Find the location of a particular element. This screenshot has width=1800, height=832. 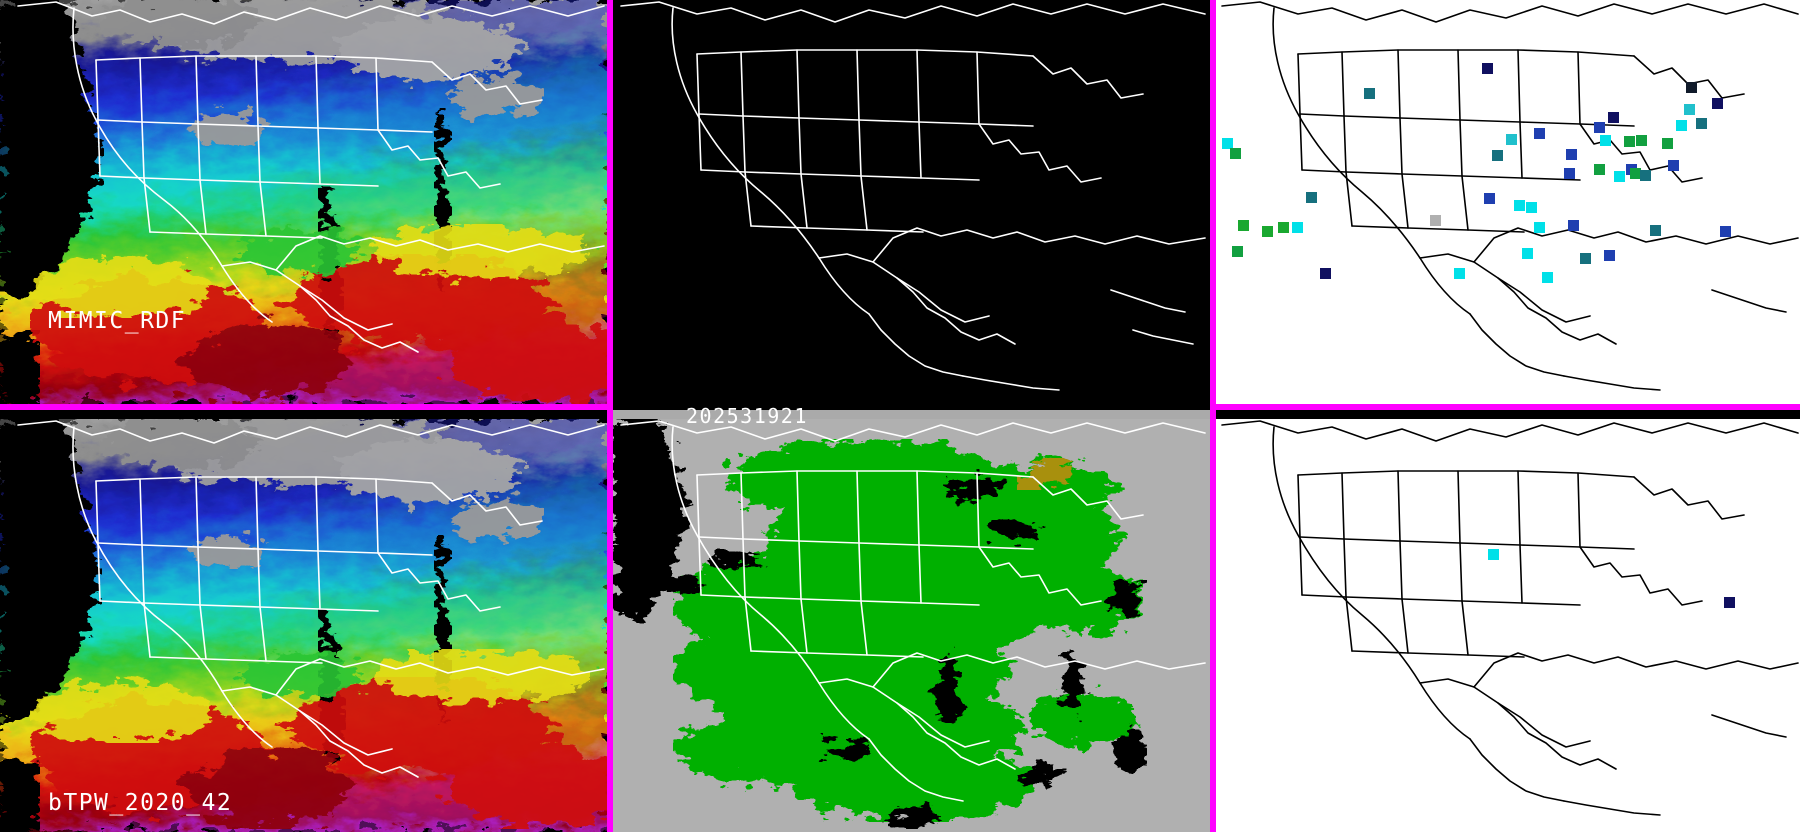

goes-timestamp: 202531921 is located at coordinates (747, 416).